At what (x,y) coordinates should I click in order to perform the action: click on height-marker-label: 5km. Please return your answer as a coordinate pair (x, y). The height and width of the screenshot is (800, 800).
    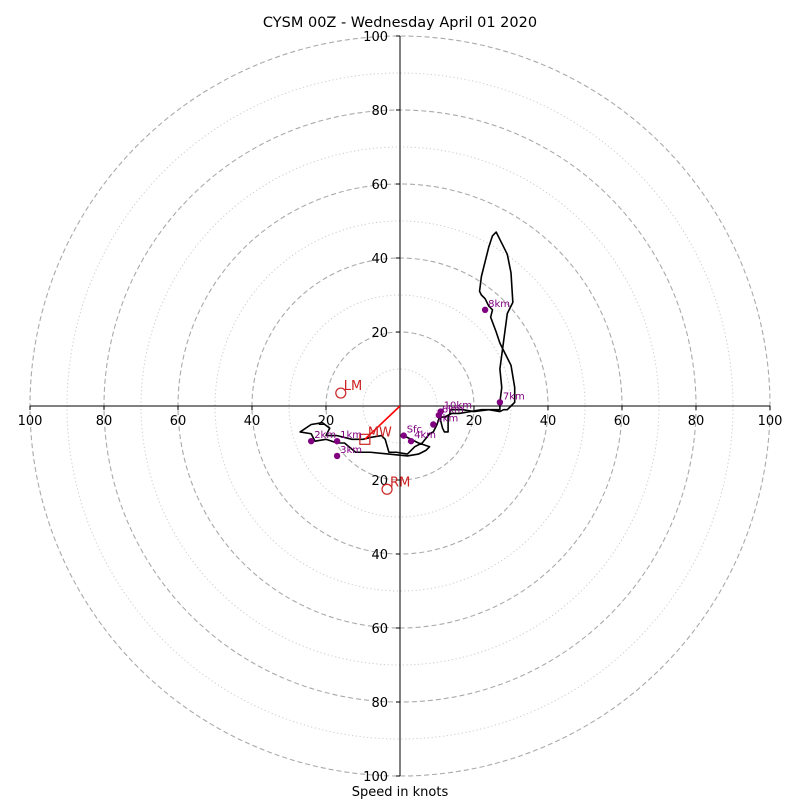
    Looking at the image, I should click on (447, 419).